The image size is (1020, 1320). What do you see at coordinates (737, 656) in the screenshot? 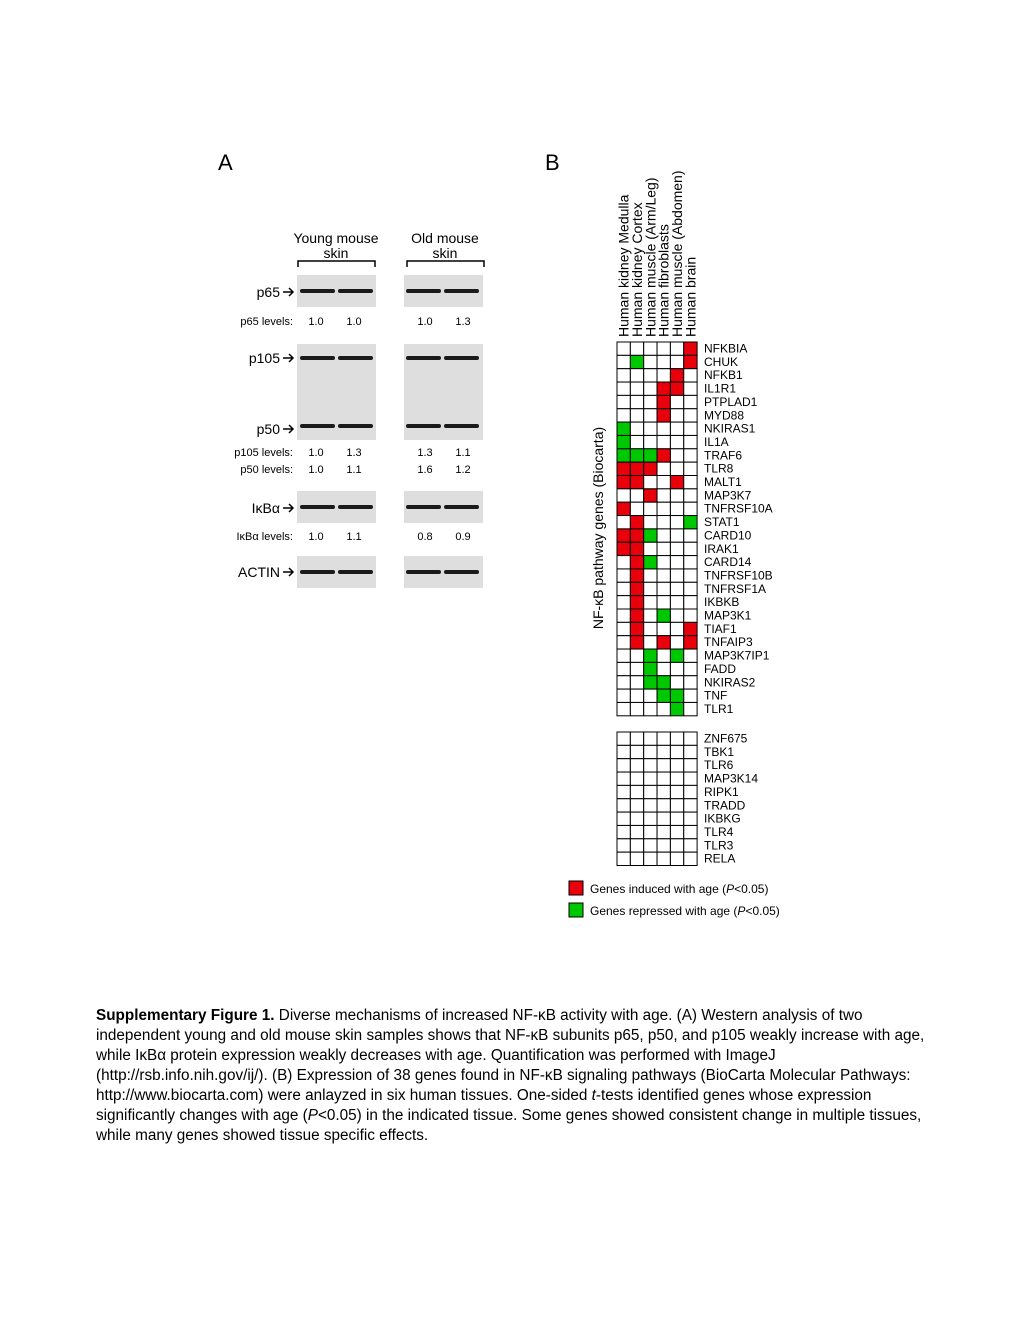
I see `gene-label: MAP3K7IP1` at bounding box center [737, 656].